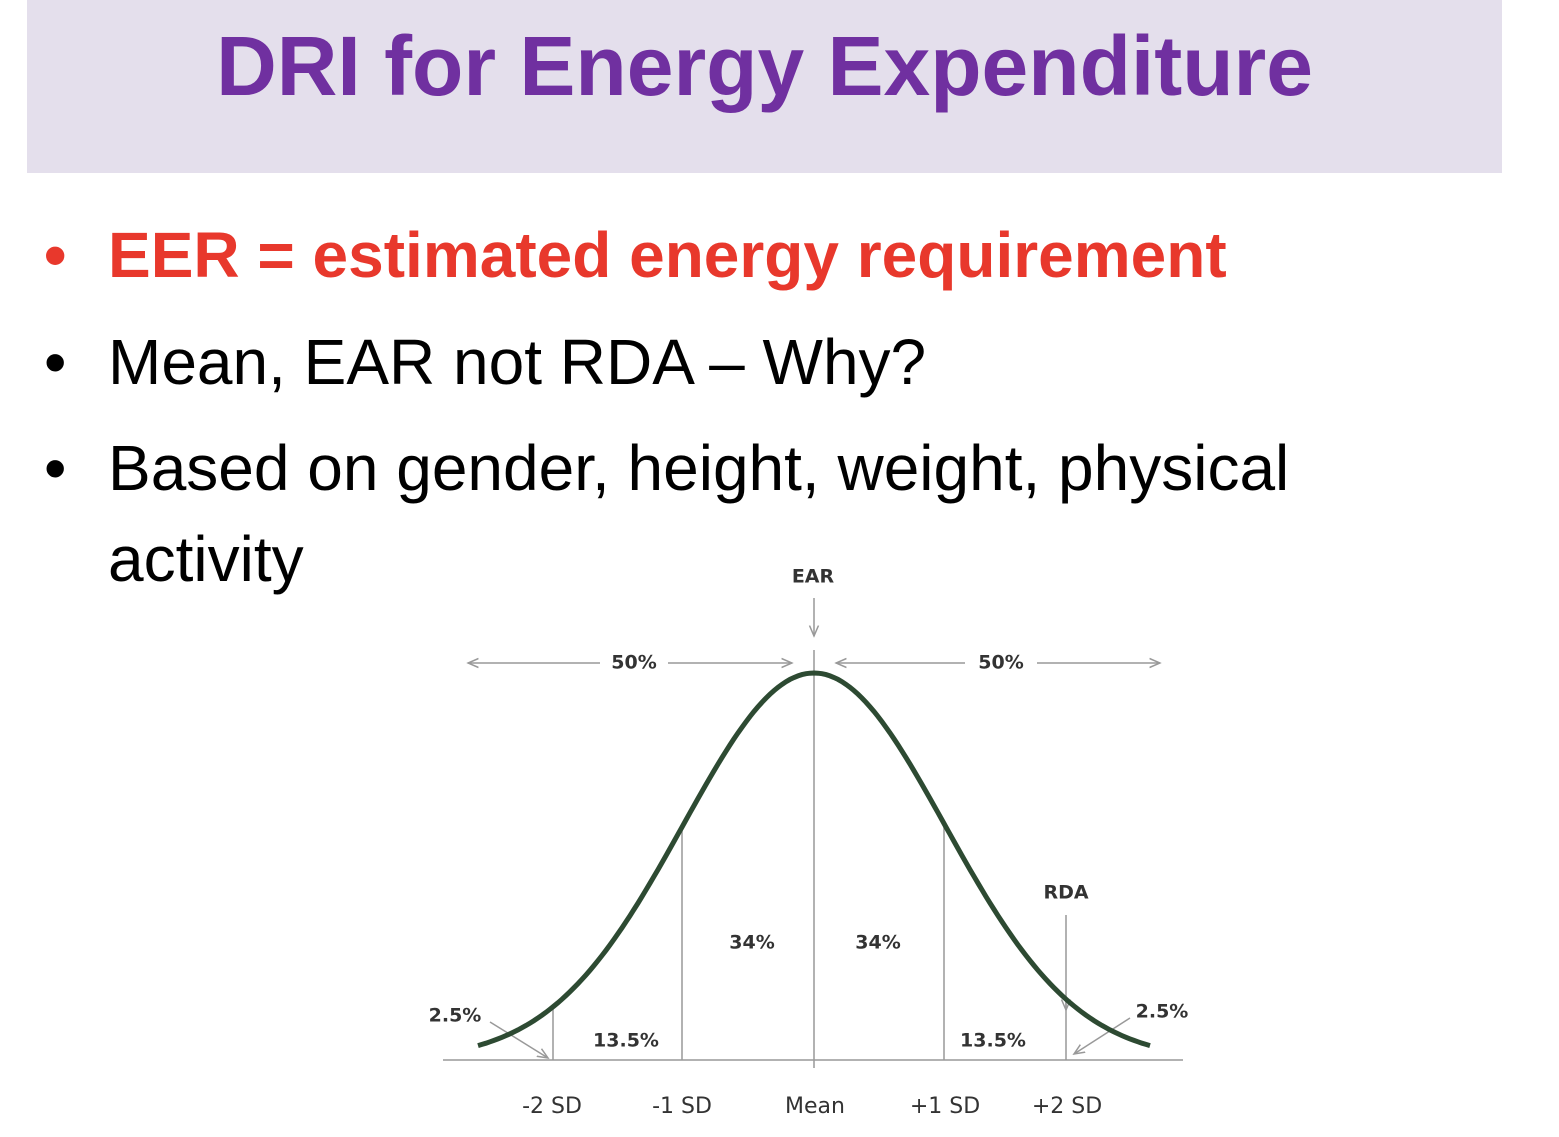 This screenshot has height=1137, width=1559. Describe the element at coordinates (813, 577) in the screenshot. I see `label: EAR` at that location.